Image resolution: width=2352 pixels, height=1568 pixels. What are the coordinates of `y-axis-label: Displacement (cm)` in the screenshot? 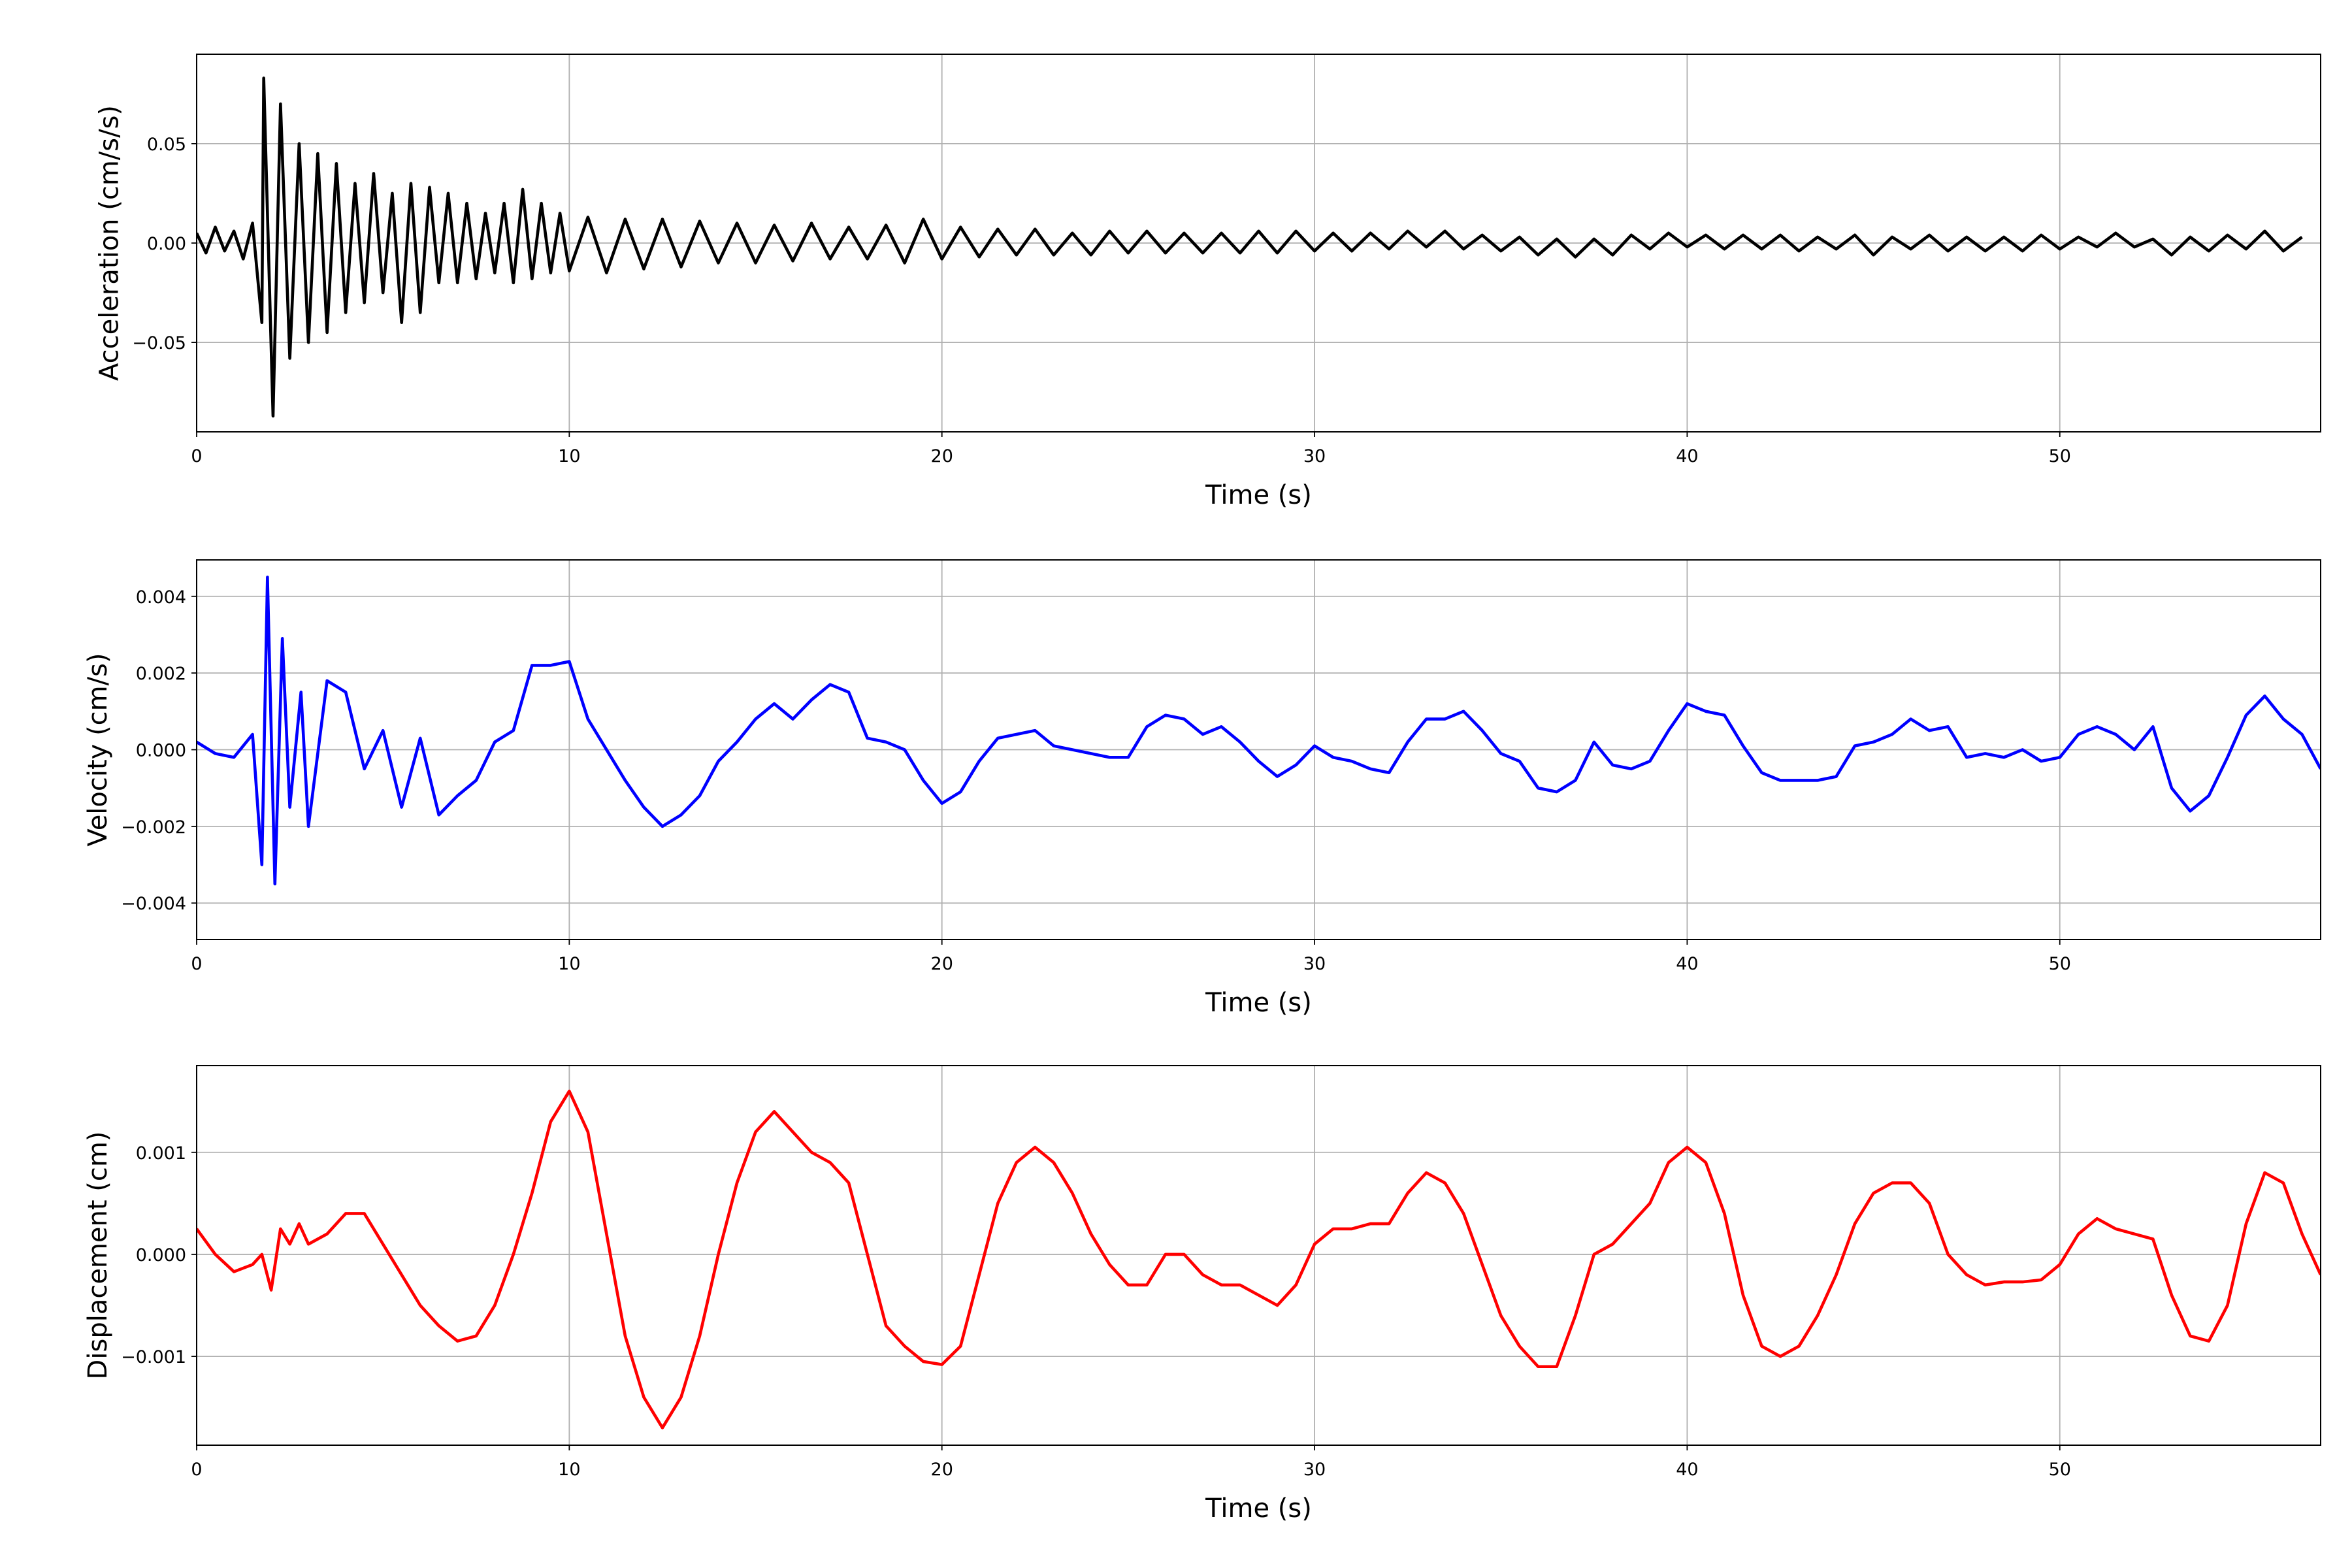 It's located at (98, 1256).